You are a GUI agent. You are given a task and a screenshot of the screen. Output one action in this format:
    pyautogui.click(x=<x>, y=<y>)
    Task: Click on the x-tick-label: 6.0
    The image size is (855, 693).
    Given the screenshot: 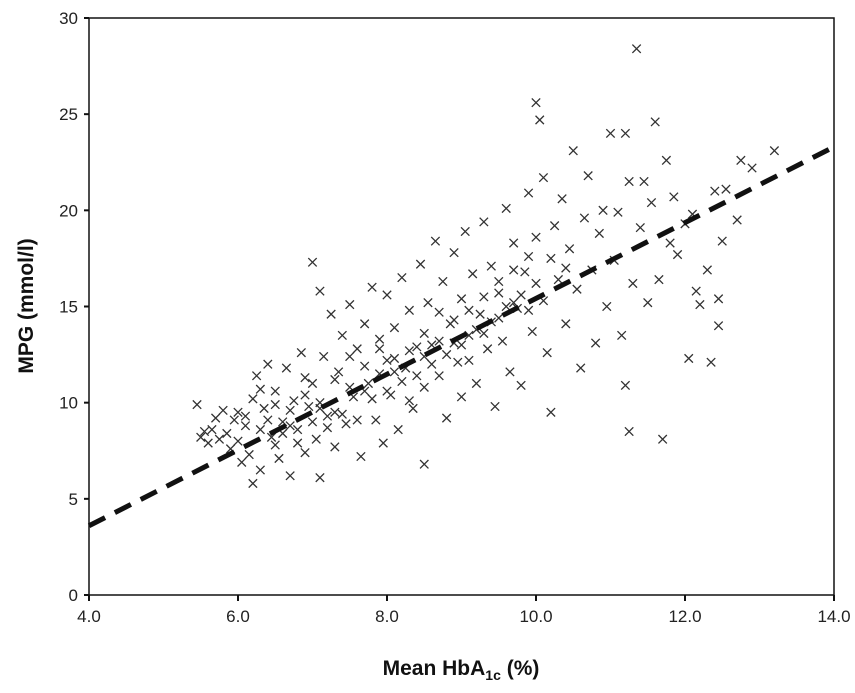 What is the action you would take?
    pyautogui.click(x=238, y=616)
    